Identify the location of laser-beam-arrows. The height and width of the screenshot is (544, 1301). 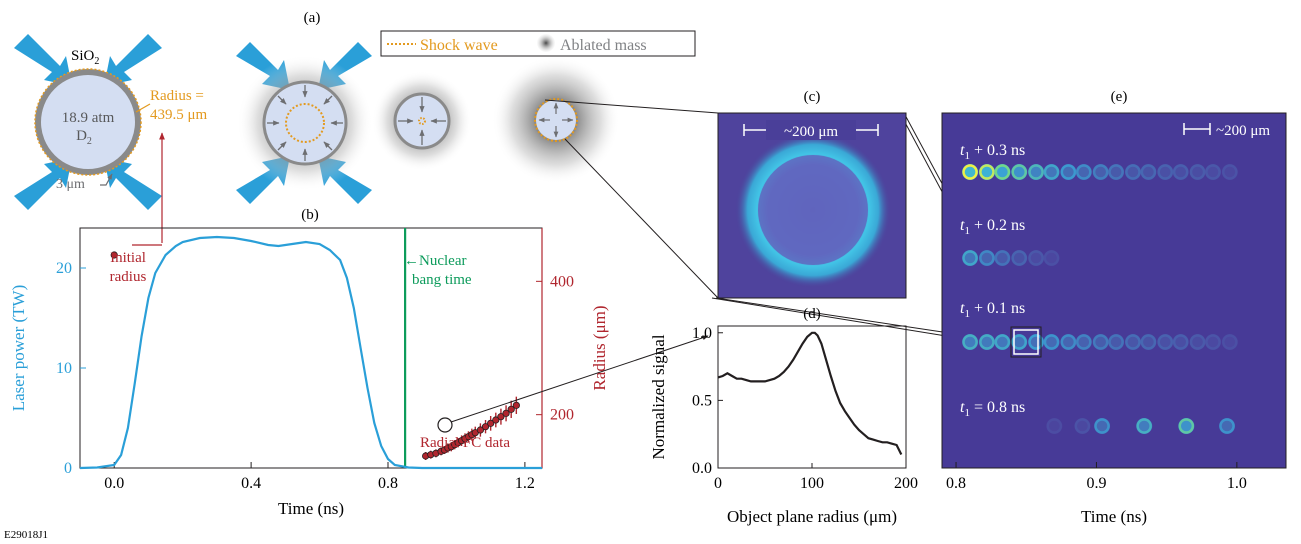
(88, 122).